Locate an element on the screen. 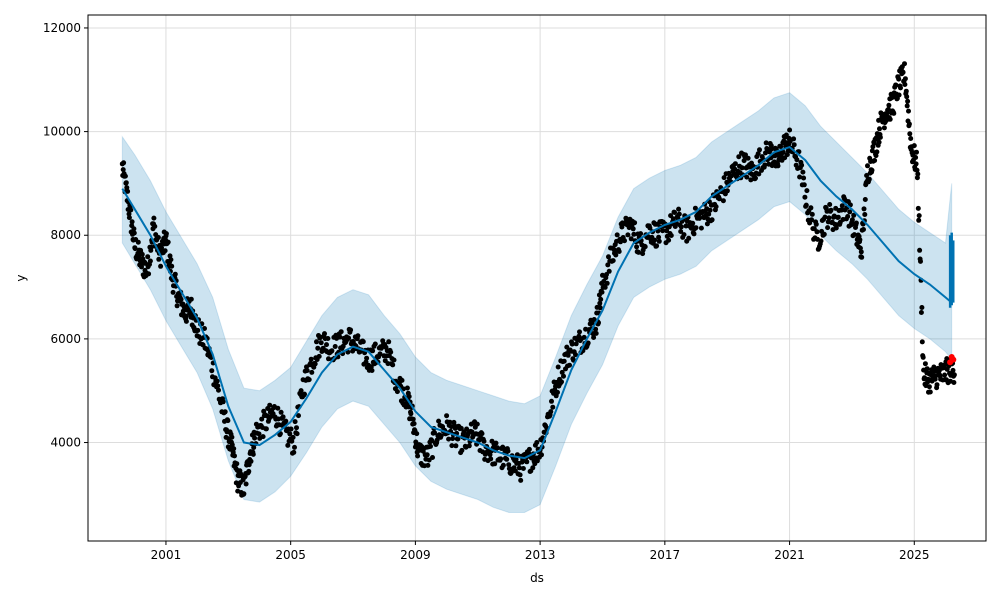 Image resolution: width=1000 pixels, height=600 pixels. x-tick-label: 2005 is located at coordinates (290, 555).